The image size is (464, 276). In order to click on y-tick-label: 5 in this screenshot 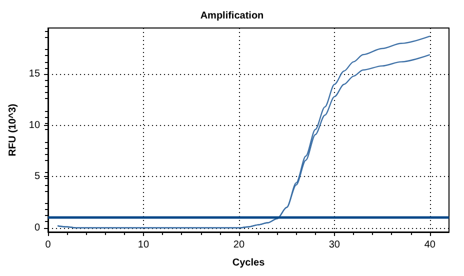, I will do `click(37, 176)`.